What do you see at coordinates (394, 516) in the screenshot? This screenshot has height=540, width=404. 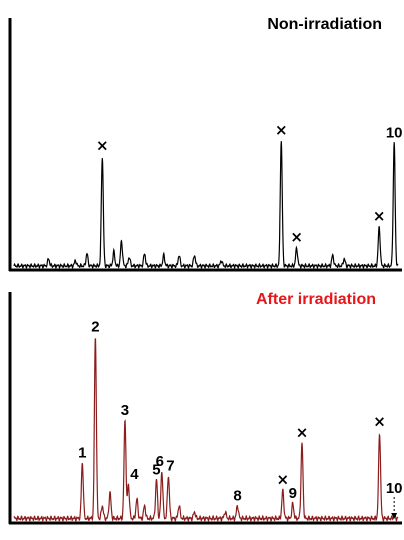 I see `pointer-arrowhead` at bounding box center [394, 516].